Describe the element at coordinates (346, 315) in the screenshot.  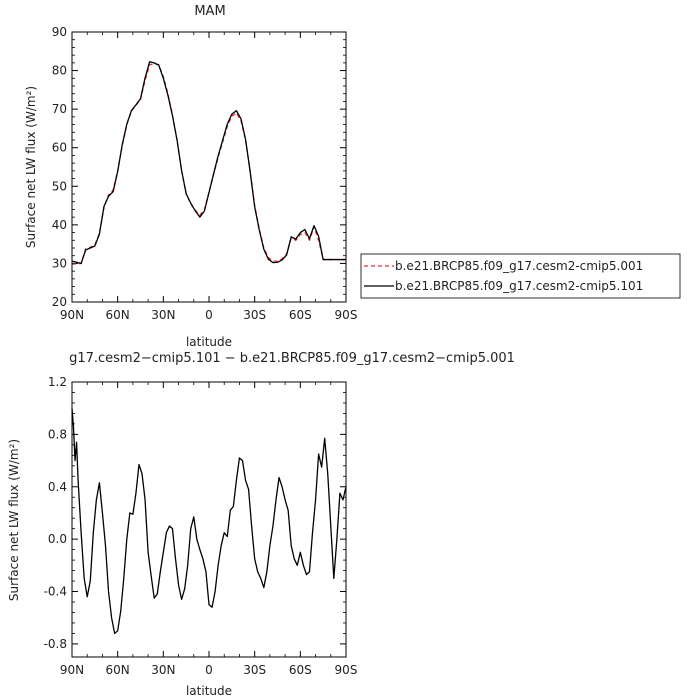
I see `top-x-tick-label: 90S` at that location.